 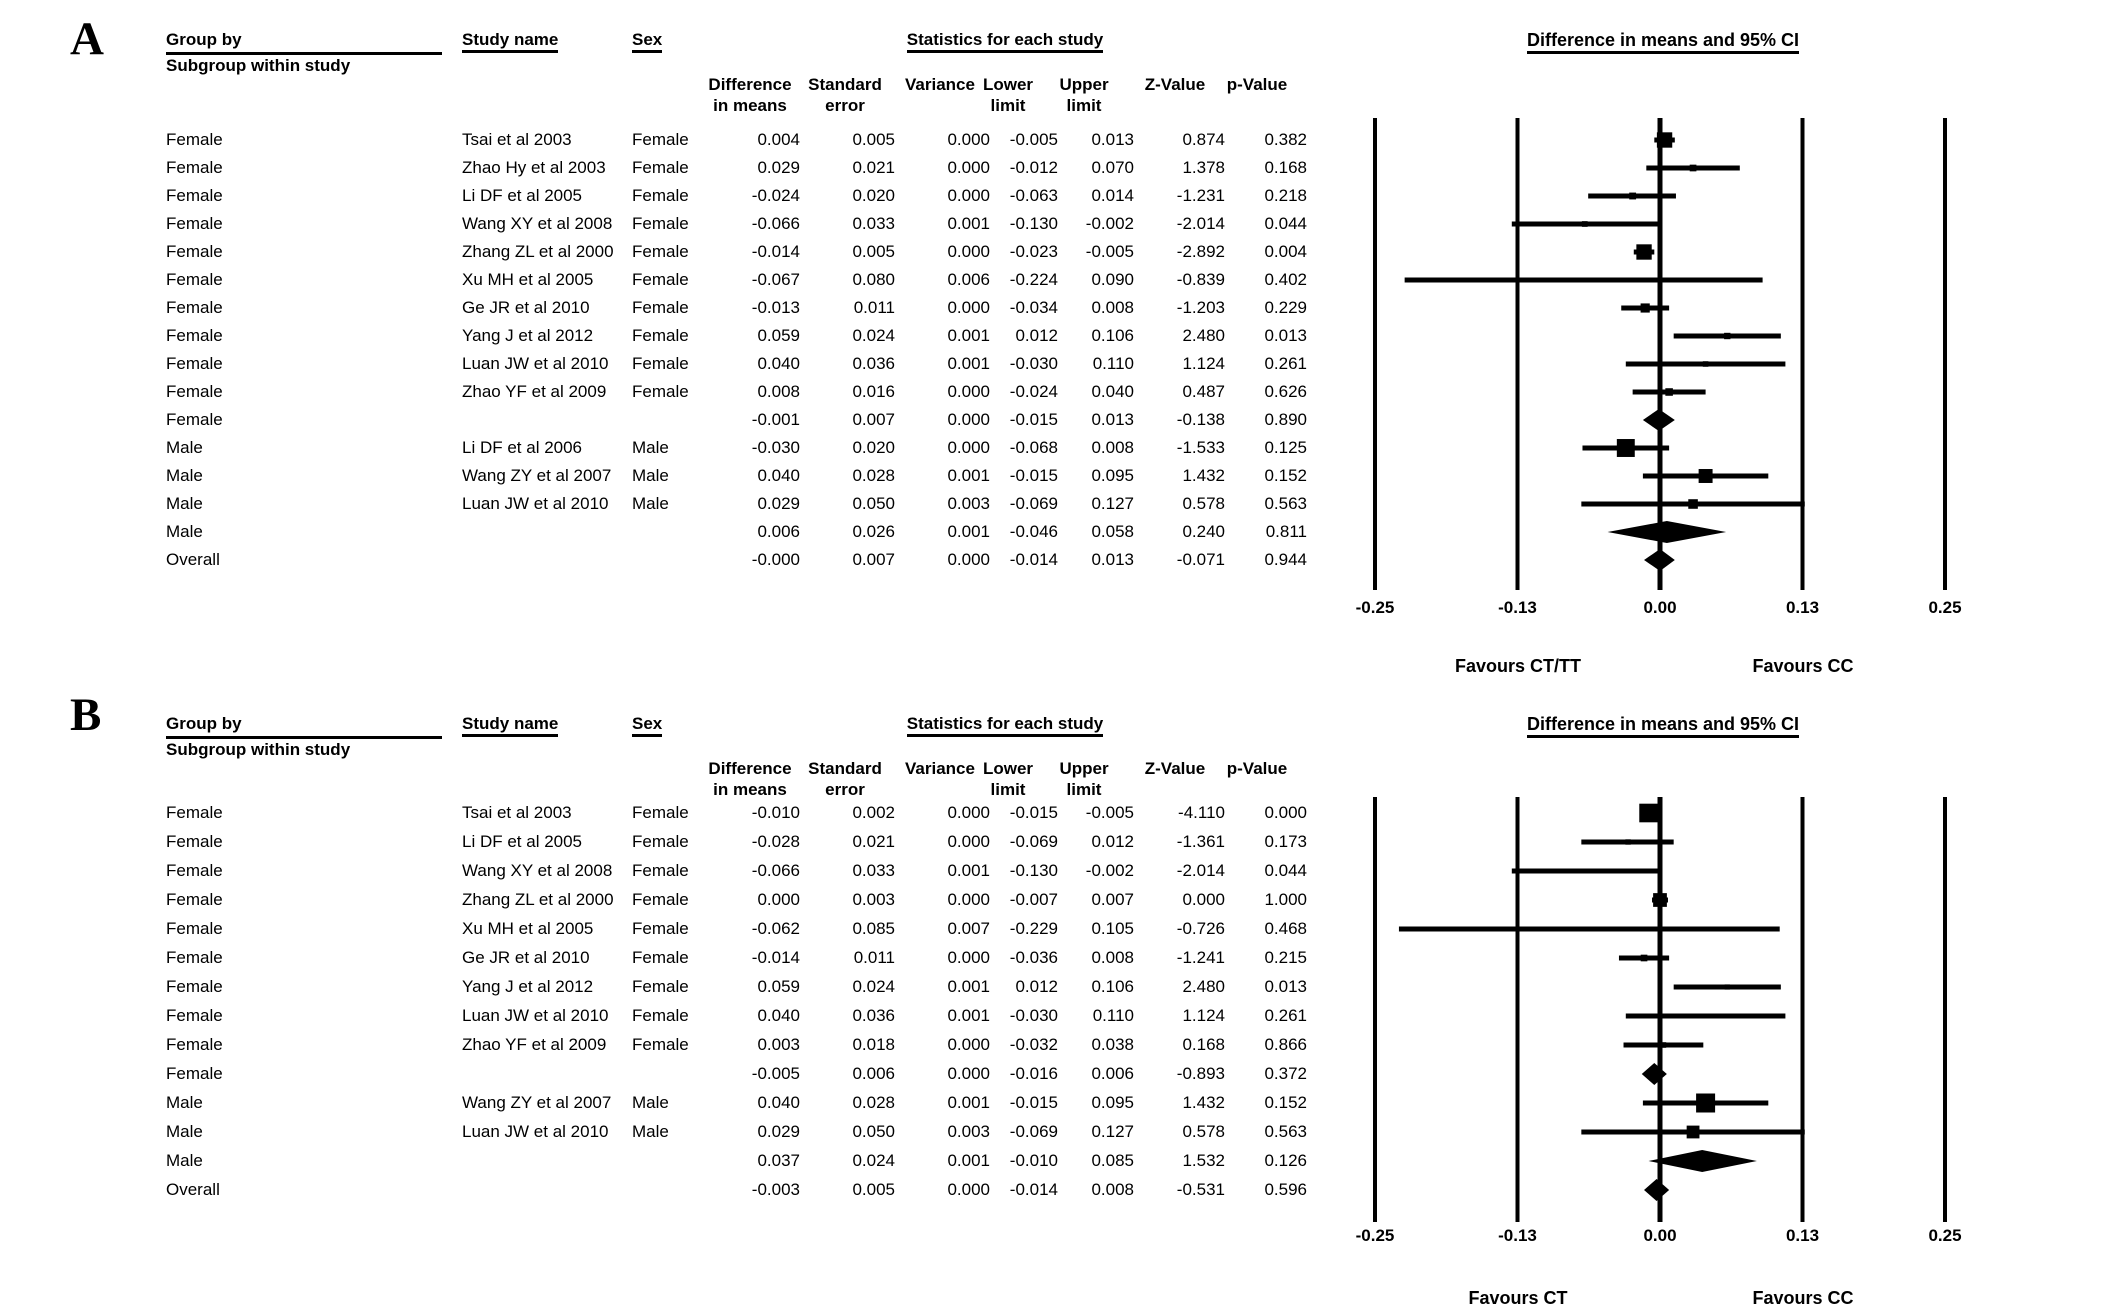 I want to click on cell-study-name: Li DF et al 2005, so click(x=522, y=841).